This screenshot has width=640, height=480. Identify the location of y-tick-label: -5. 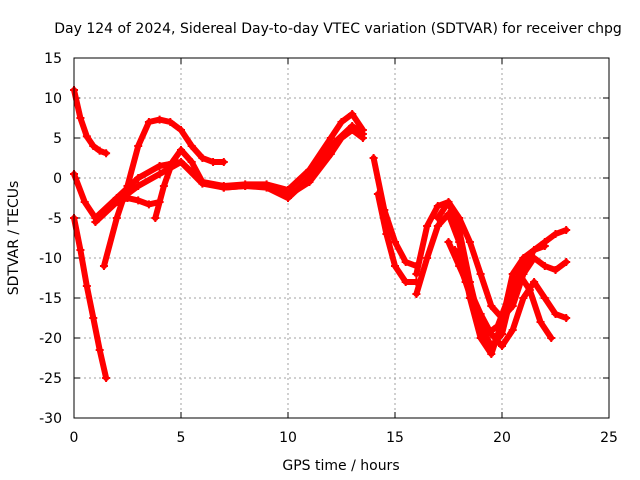
(55, 219).